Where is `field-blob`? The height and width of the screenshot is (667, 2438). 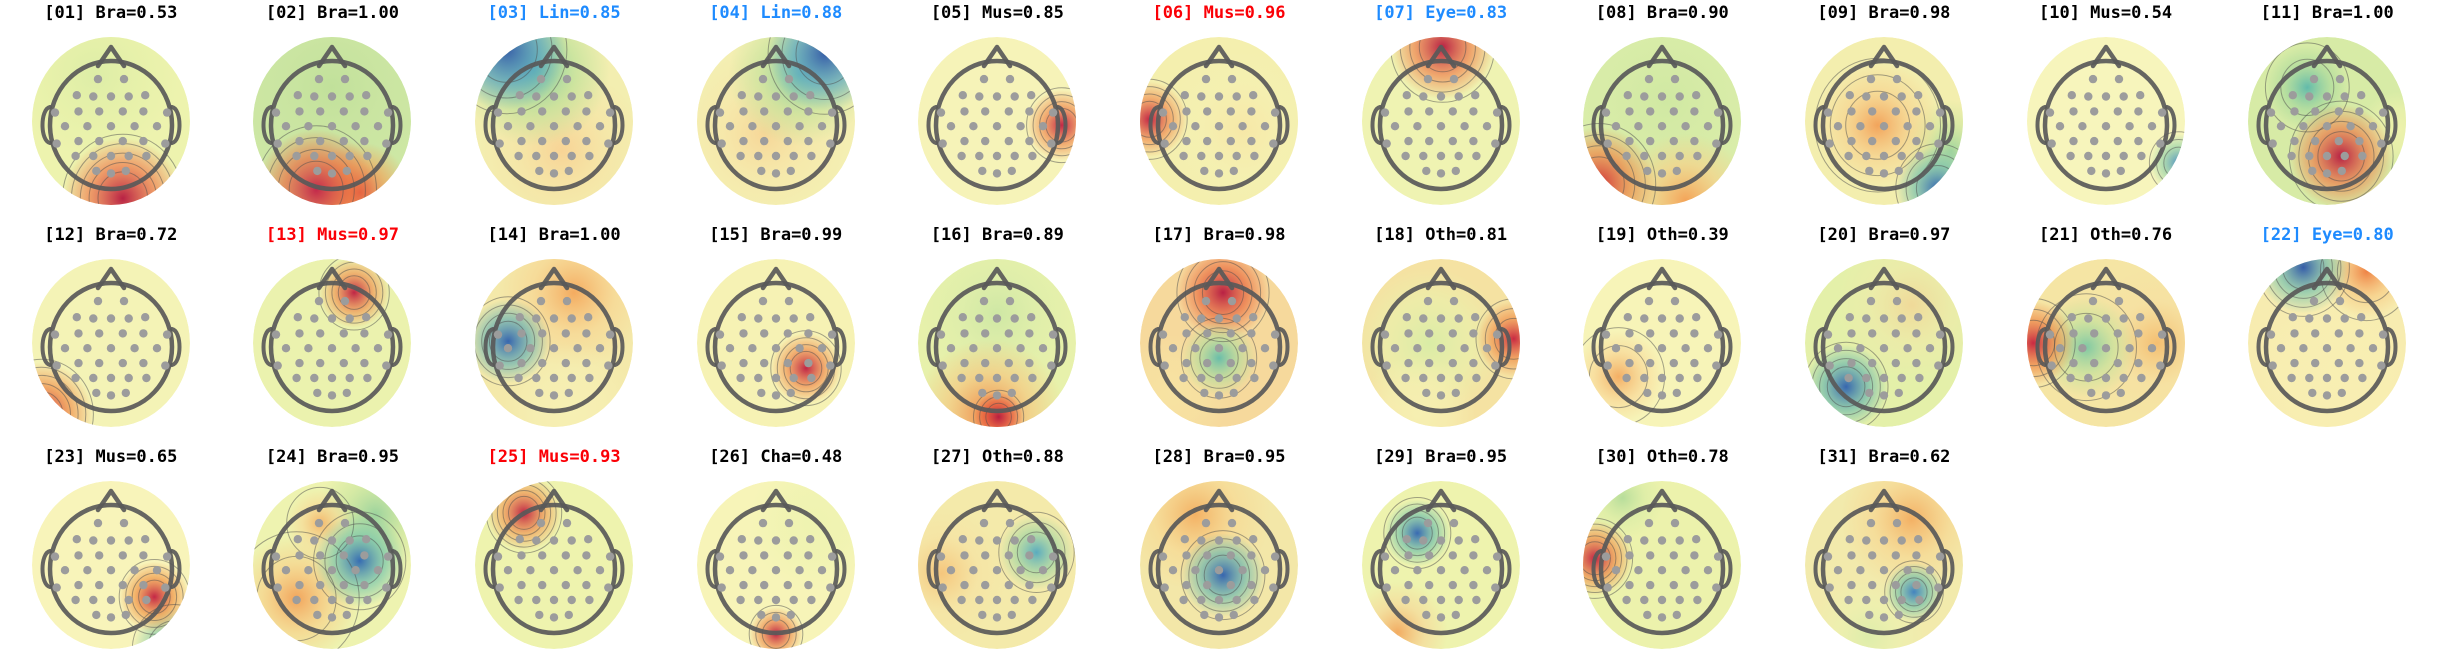
field-blob is located at coordinates (999, 409).